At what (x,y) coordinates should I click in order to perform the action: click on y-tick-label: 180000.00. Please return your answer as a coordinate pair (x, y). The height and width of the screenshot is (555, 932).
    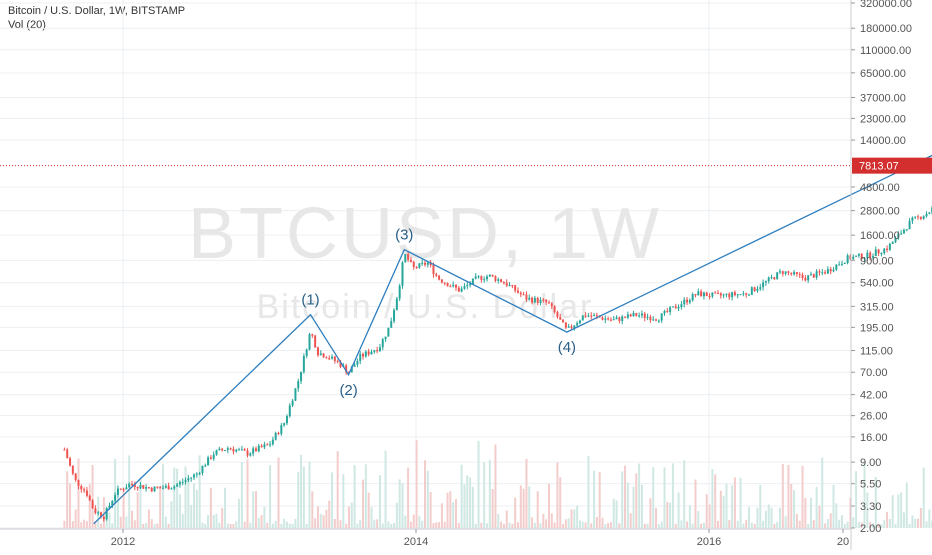
    Looking at the image, I should click on (886, 29).